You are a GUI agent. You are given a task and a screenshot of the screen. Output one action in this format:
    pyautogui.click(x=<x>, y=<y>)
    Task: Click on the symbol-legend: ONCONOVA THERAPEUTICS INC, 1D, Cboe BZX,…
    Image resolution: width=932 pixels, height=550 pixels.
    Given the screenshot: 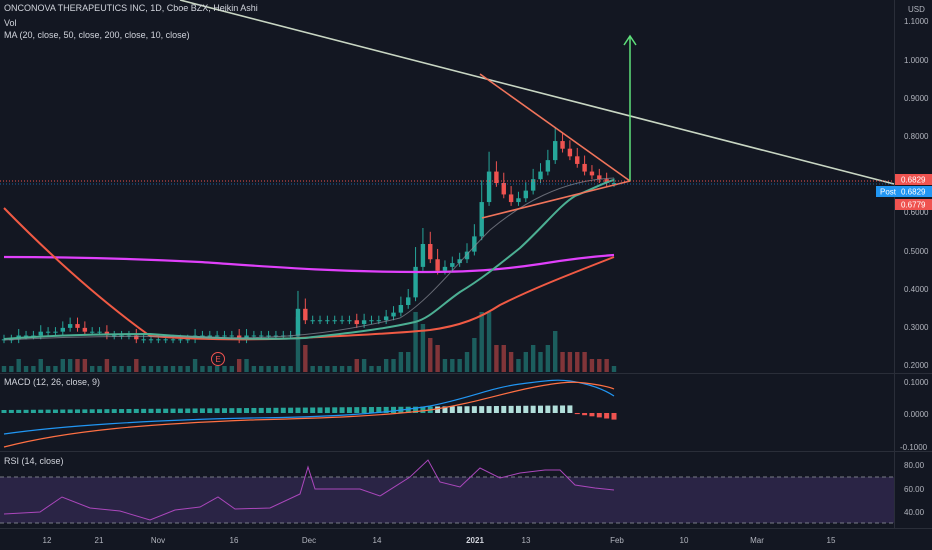 What is the action you would take?
    pyautogui.click(x=131, y=8)
    